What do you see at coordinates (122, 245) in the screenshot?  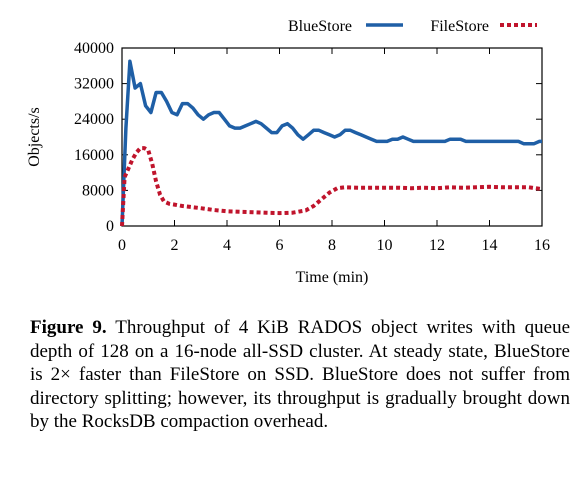 I see `x-tick-label: 0` at bounding box center [122, 245].